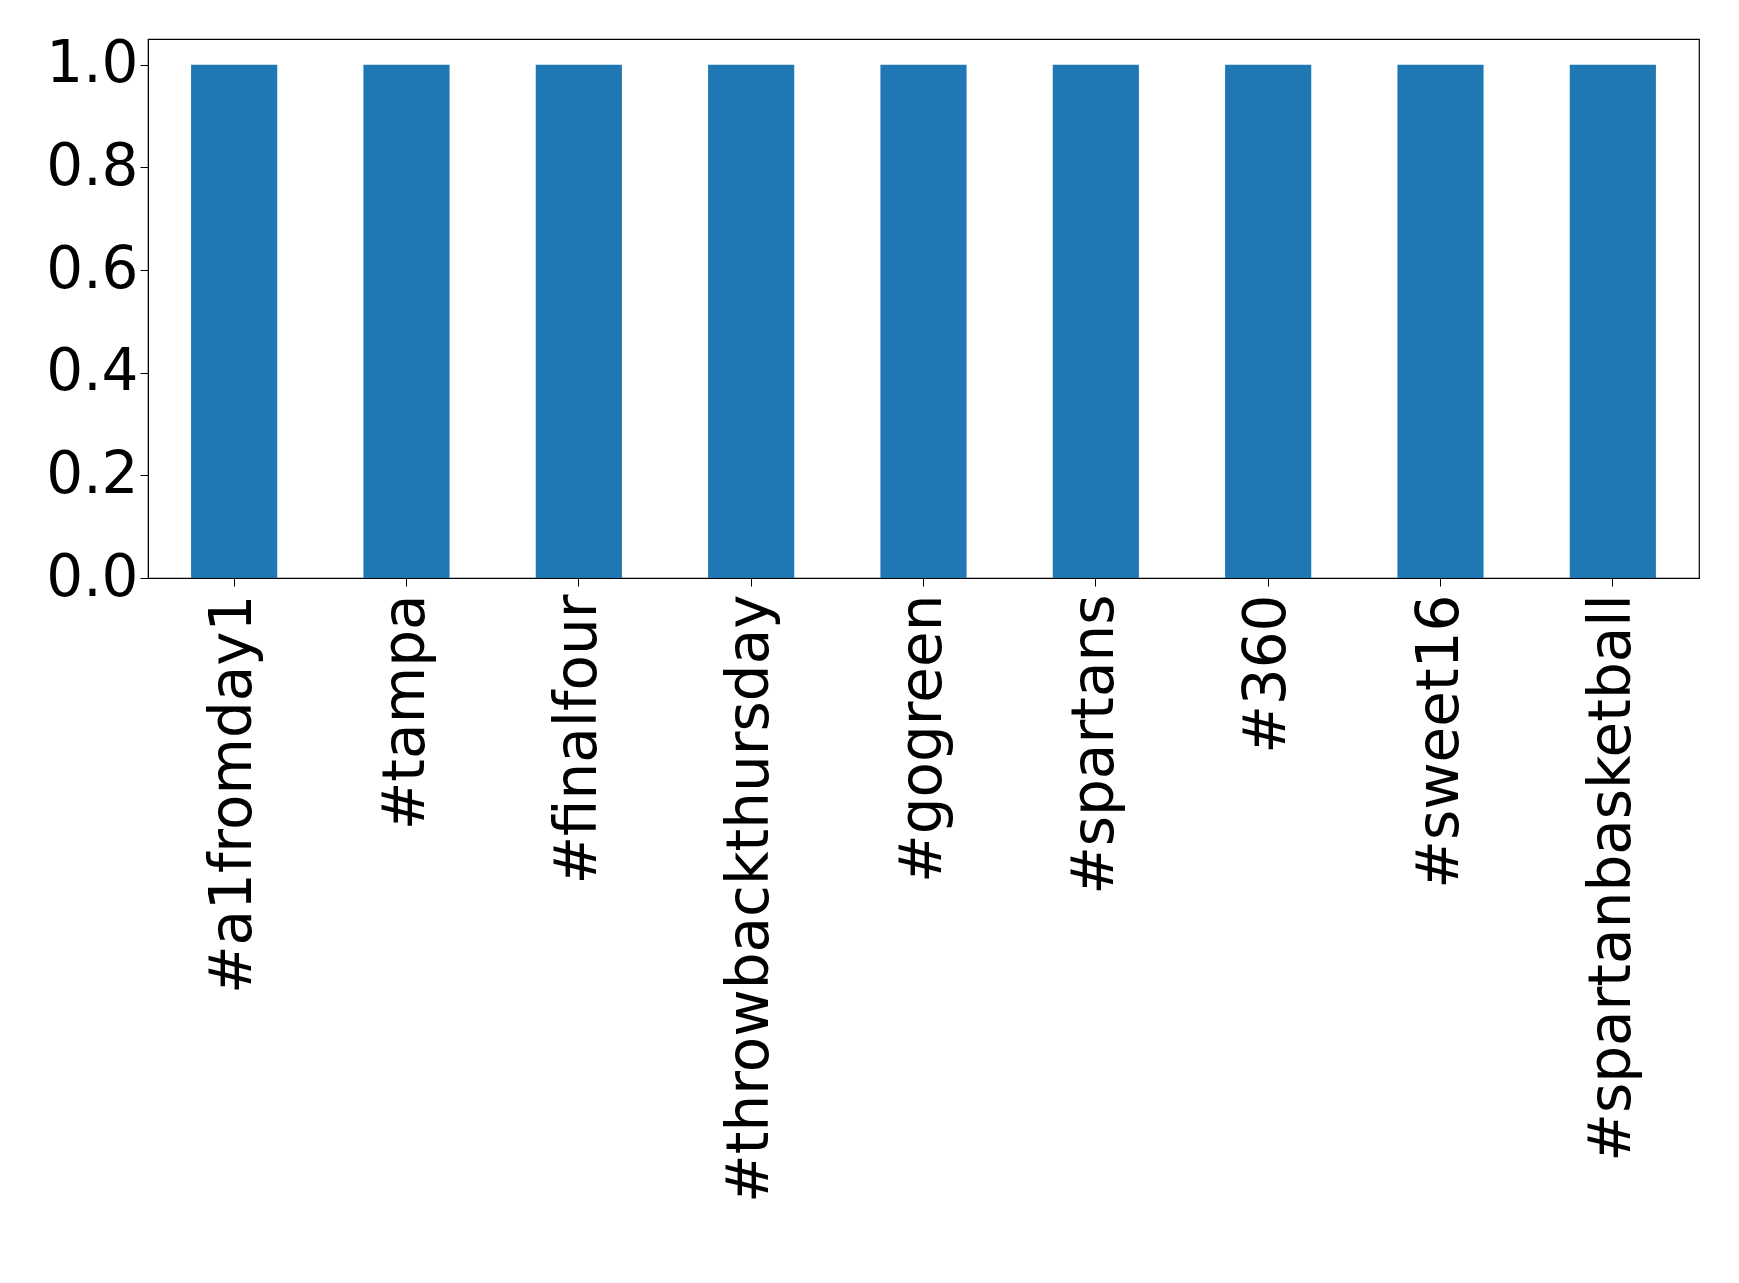  Describe the element at coordinates (92, 164) in the screenshot. I see `y-tick-label: 0.8` at that location.